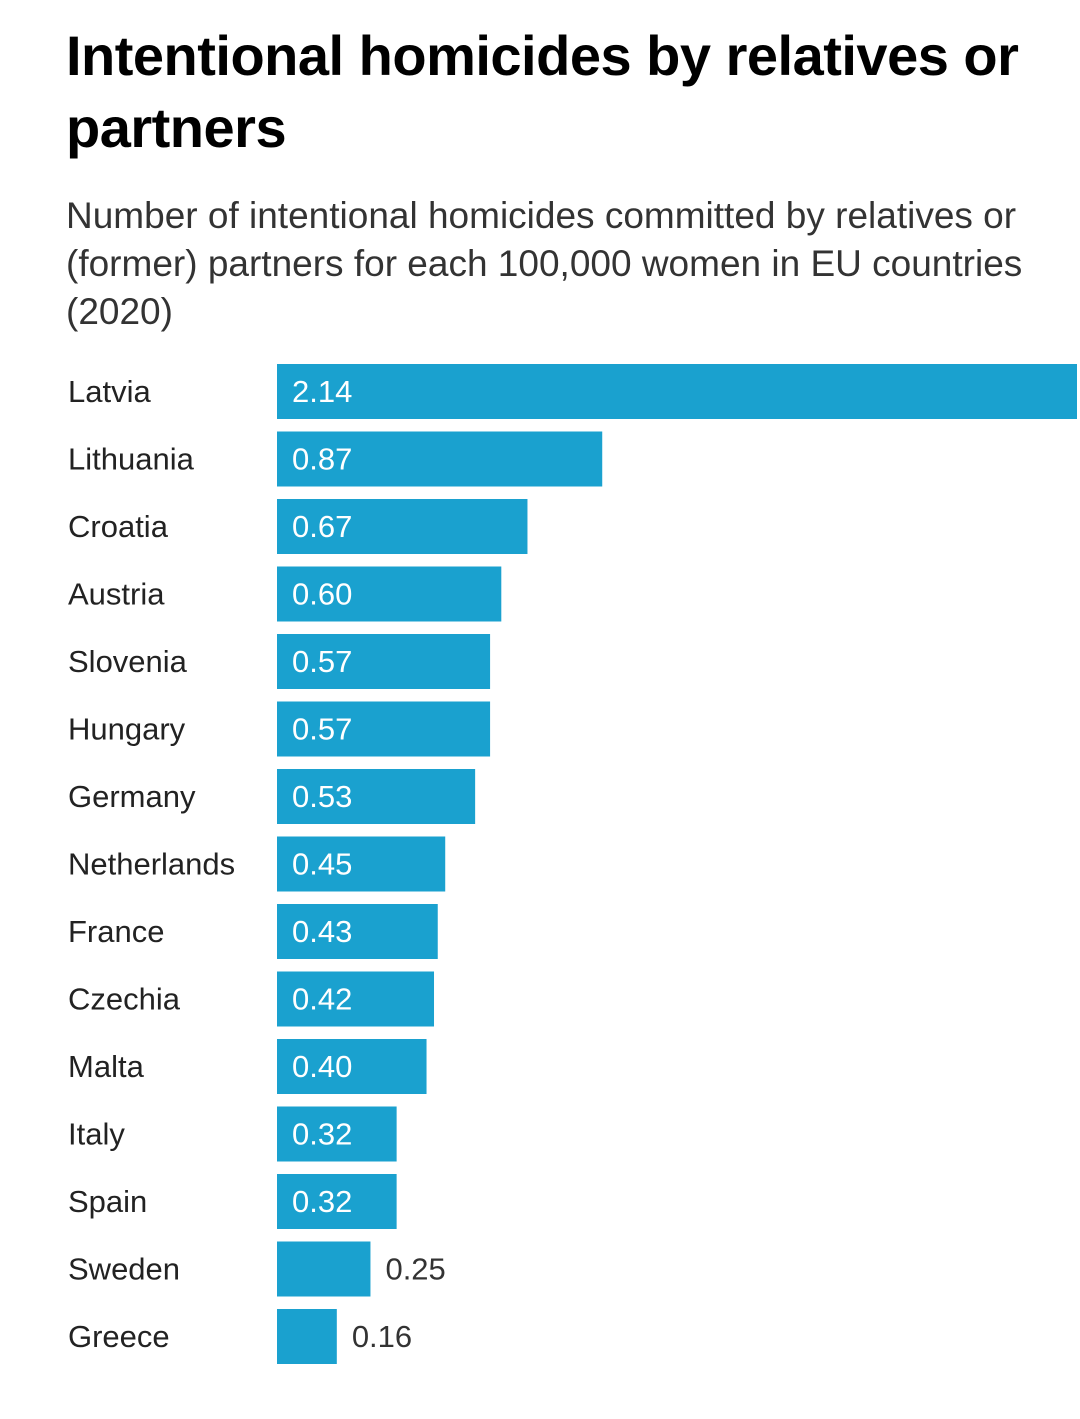 The width and height of the screenshot is (1080, 1419). I want to click on value-label: 0.60, so click(322, 594).